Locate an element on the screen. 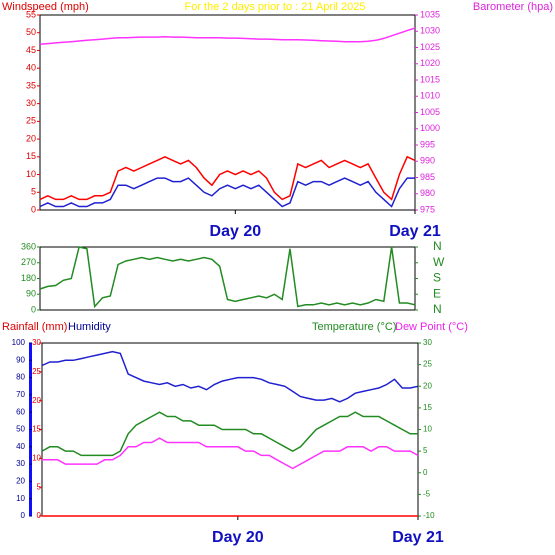 The height and width of the screenshot is (555, 555). y-tick-label: 1005 is located at coordinates (430, 112).